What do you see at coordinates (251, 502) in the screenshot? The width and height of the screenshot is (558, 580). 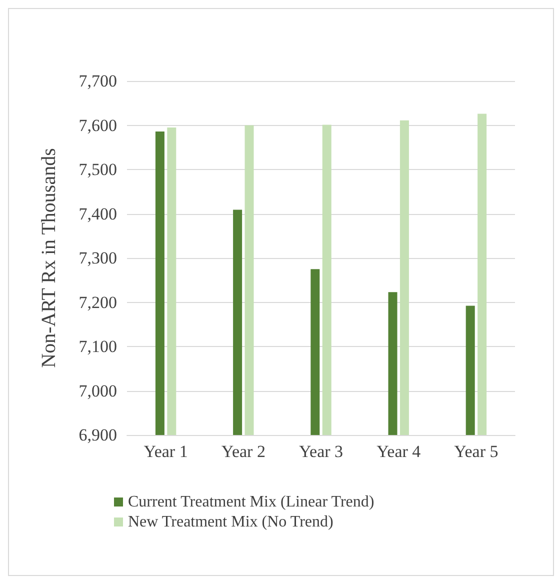 I see `legend-label: Current Treatment Mix (Linear Trend)` at bounding box center [251, 502].